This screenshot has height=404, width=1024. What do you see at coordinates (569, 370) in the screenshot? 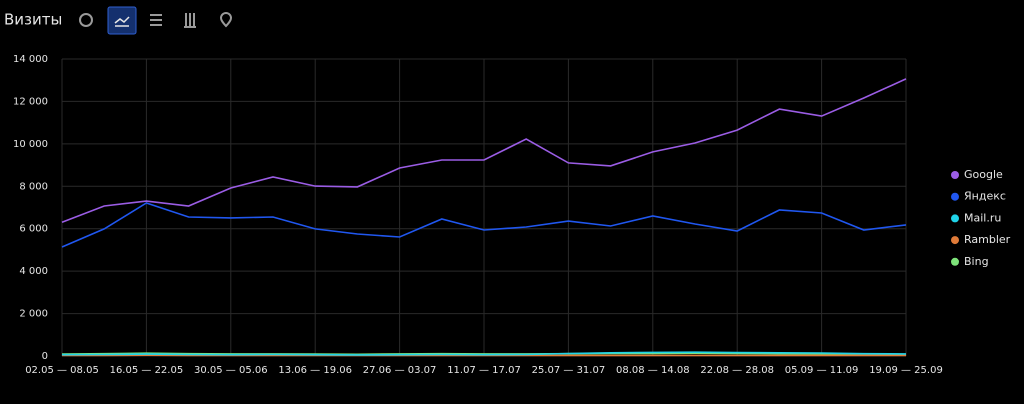
I see `x-tick-label: 25.07 — 31.07` at bounding box center [569, 370].